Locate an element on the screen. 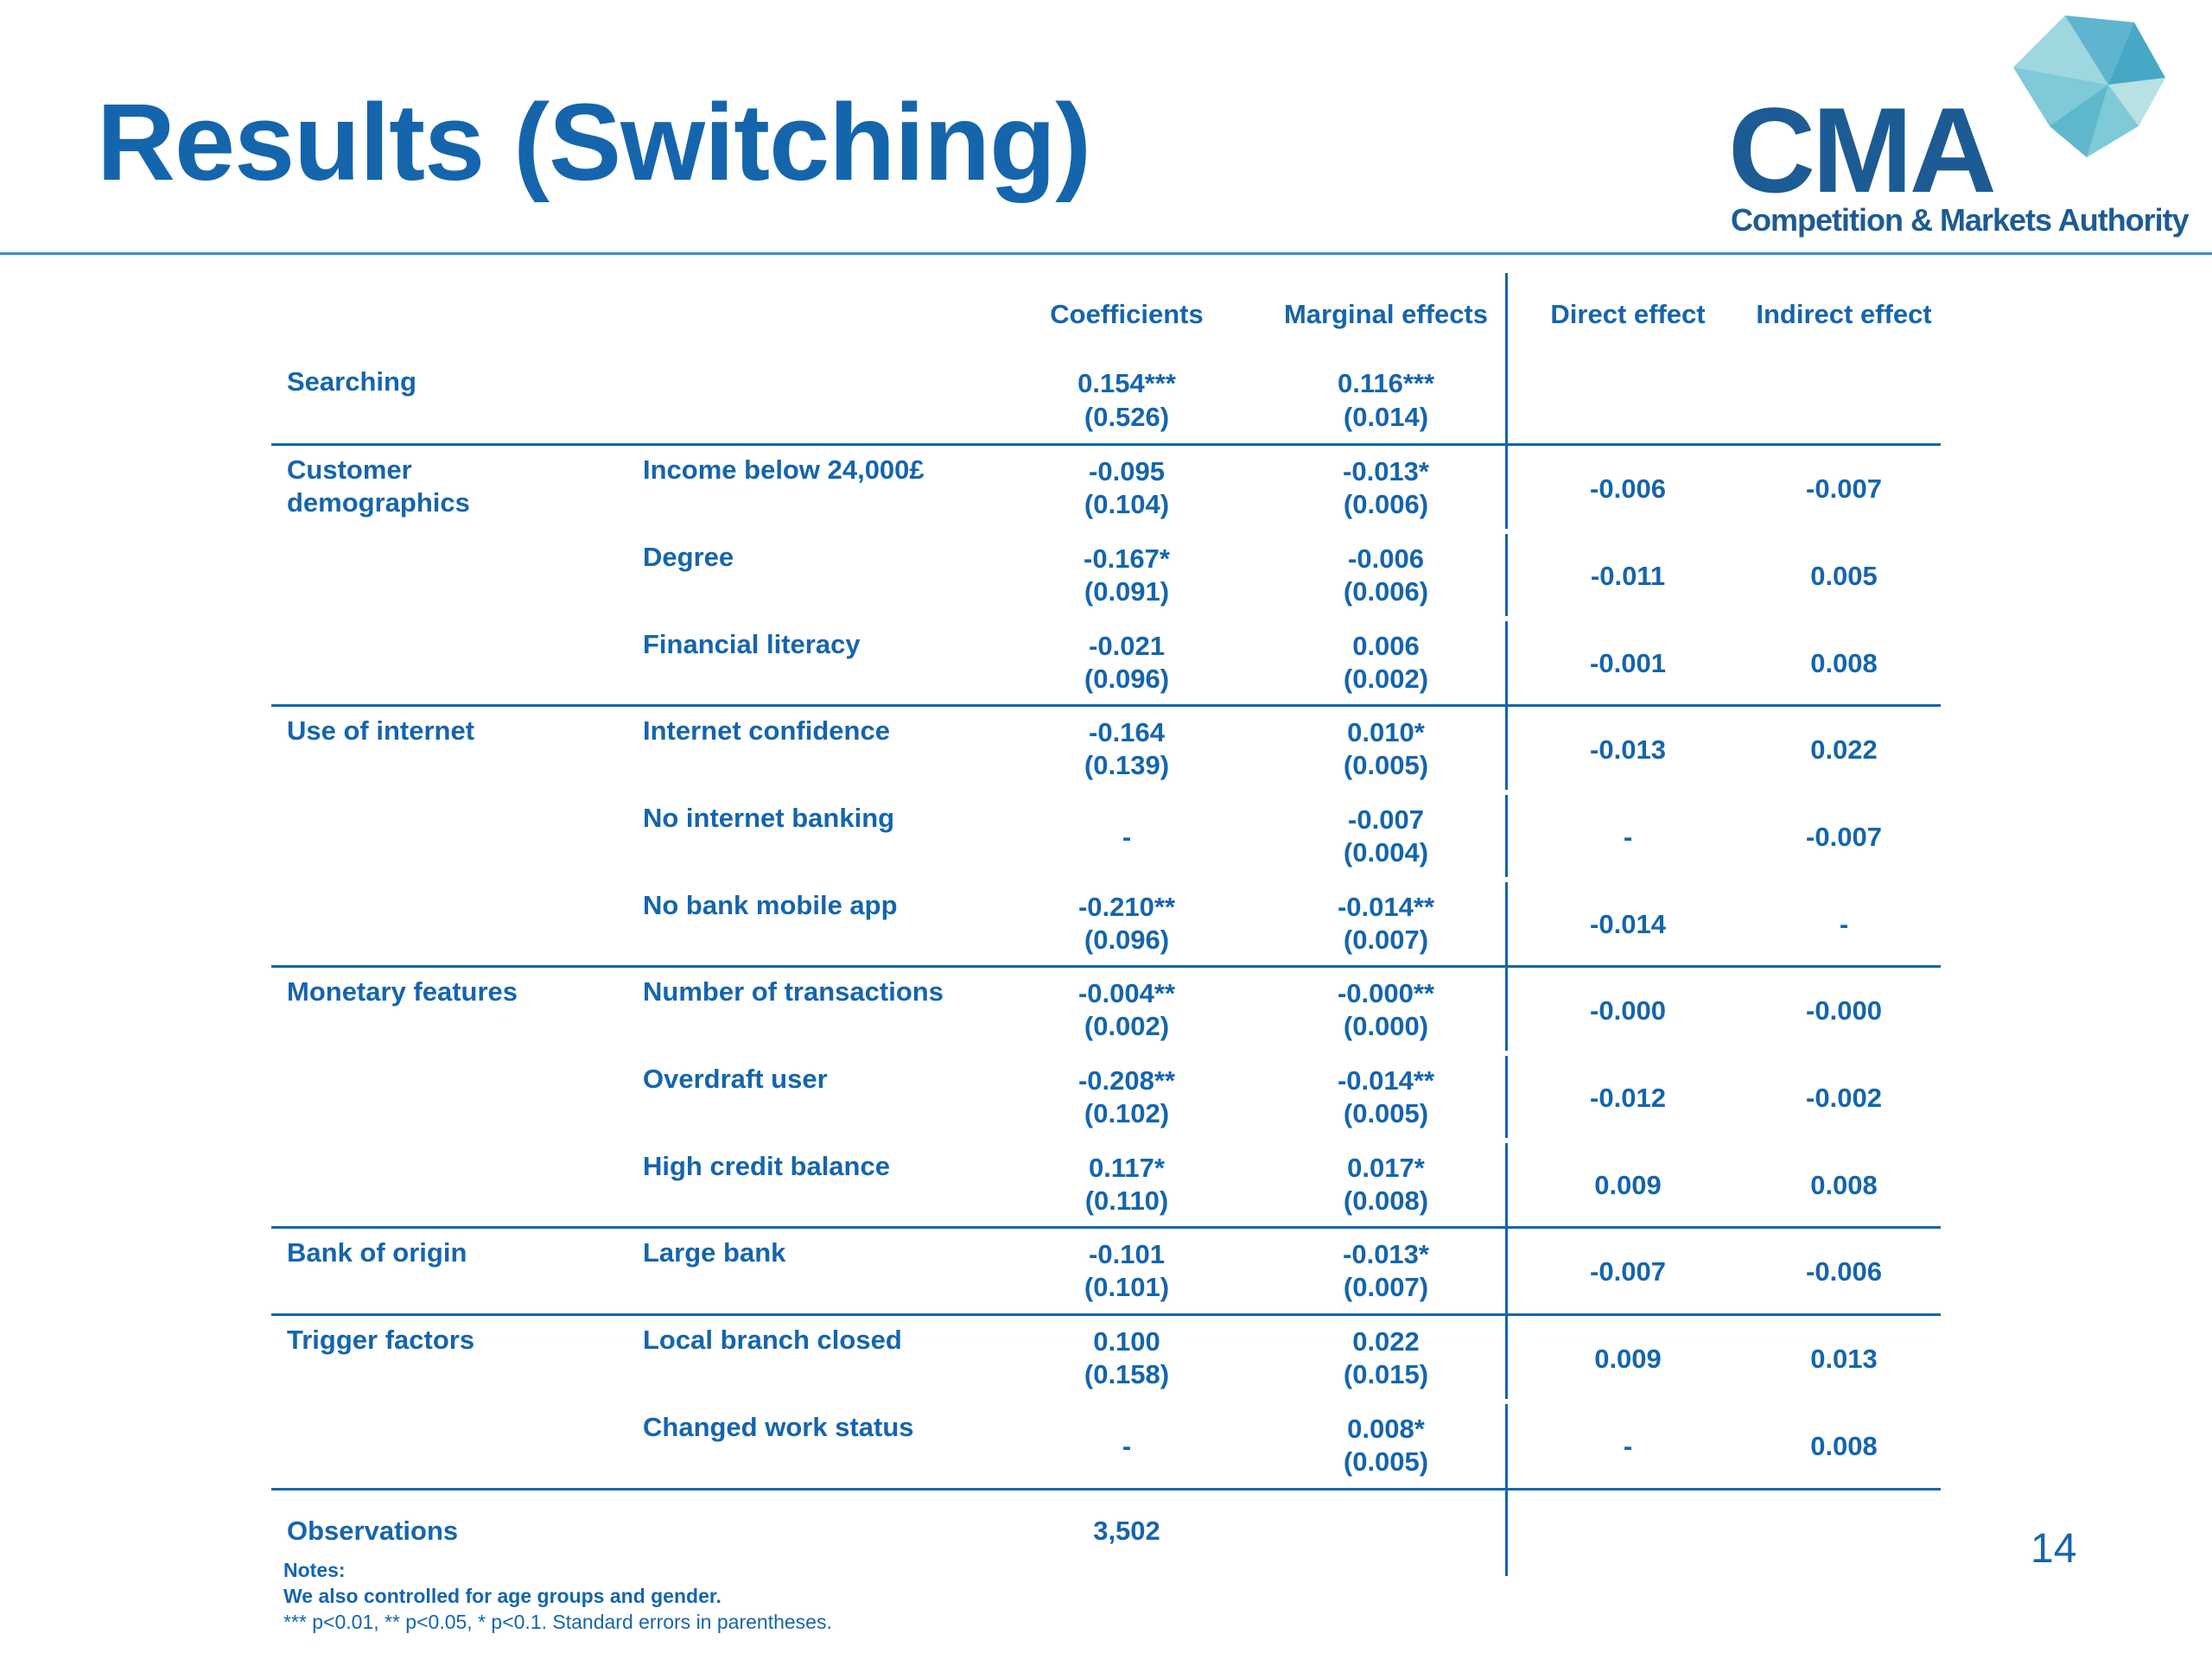 This screenshot has height=1659, width=2212. variable-label: Degree is located at coordinates (688, 557).